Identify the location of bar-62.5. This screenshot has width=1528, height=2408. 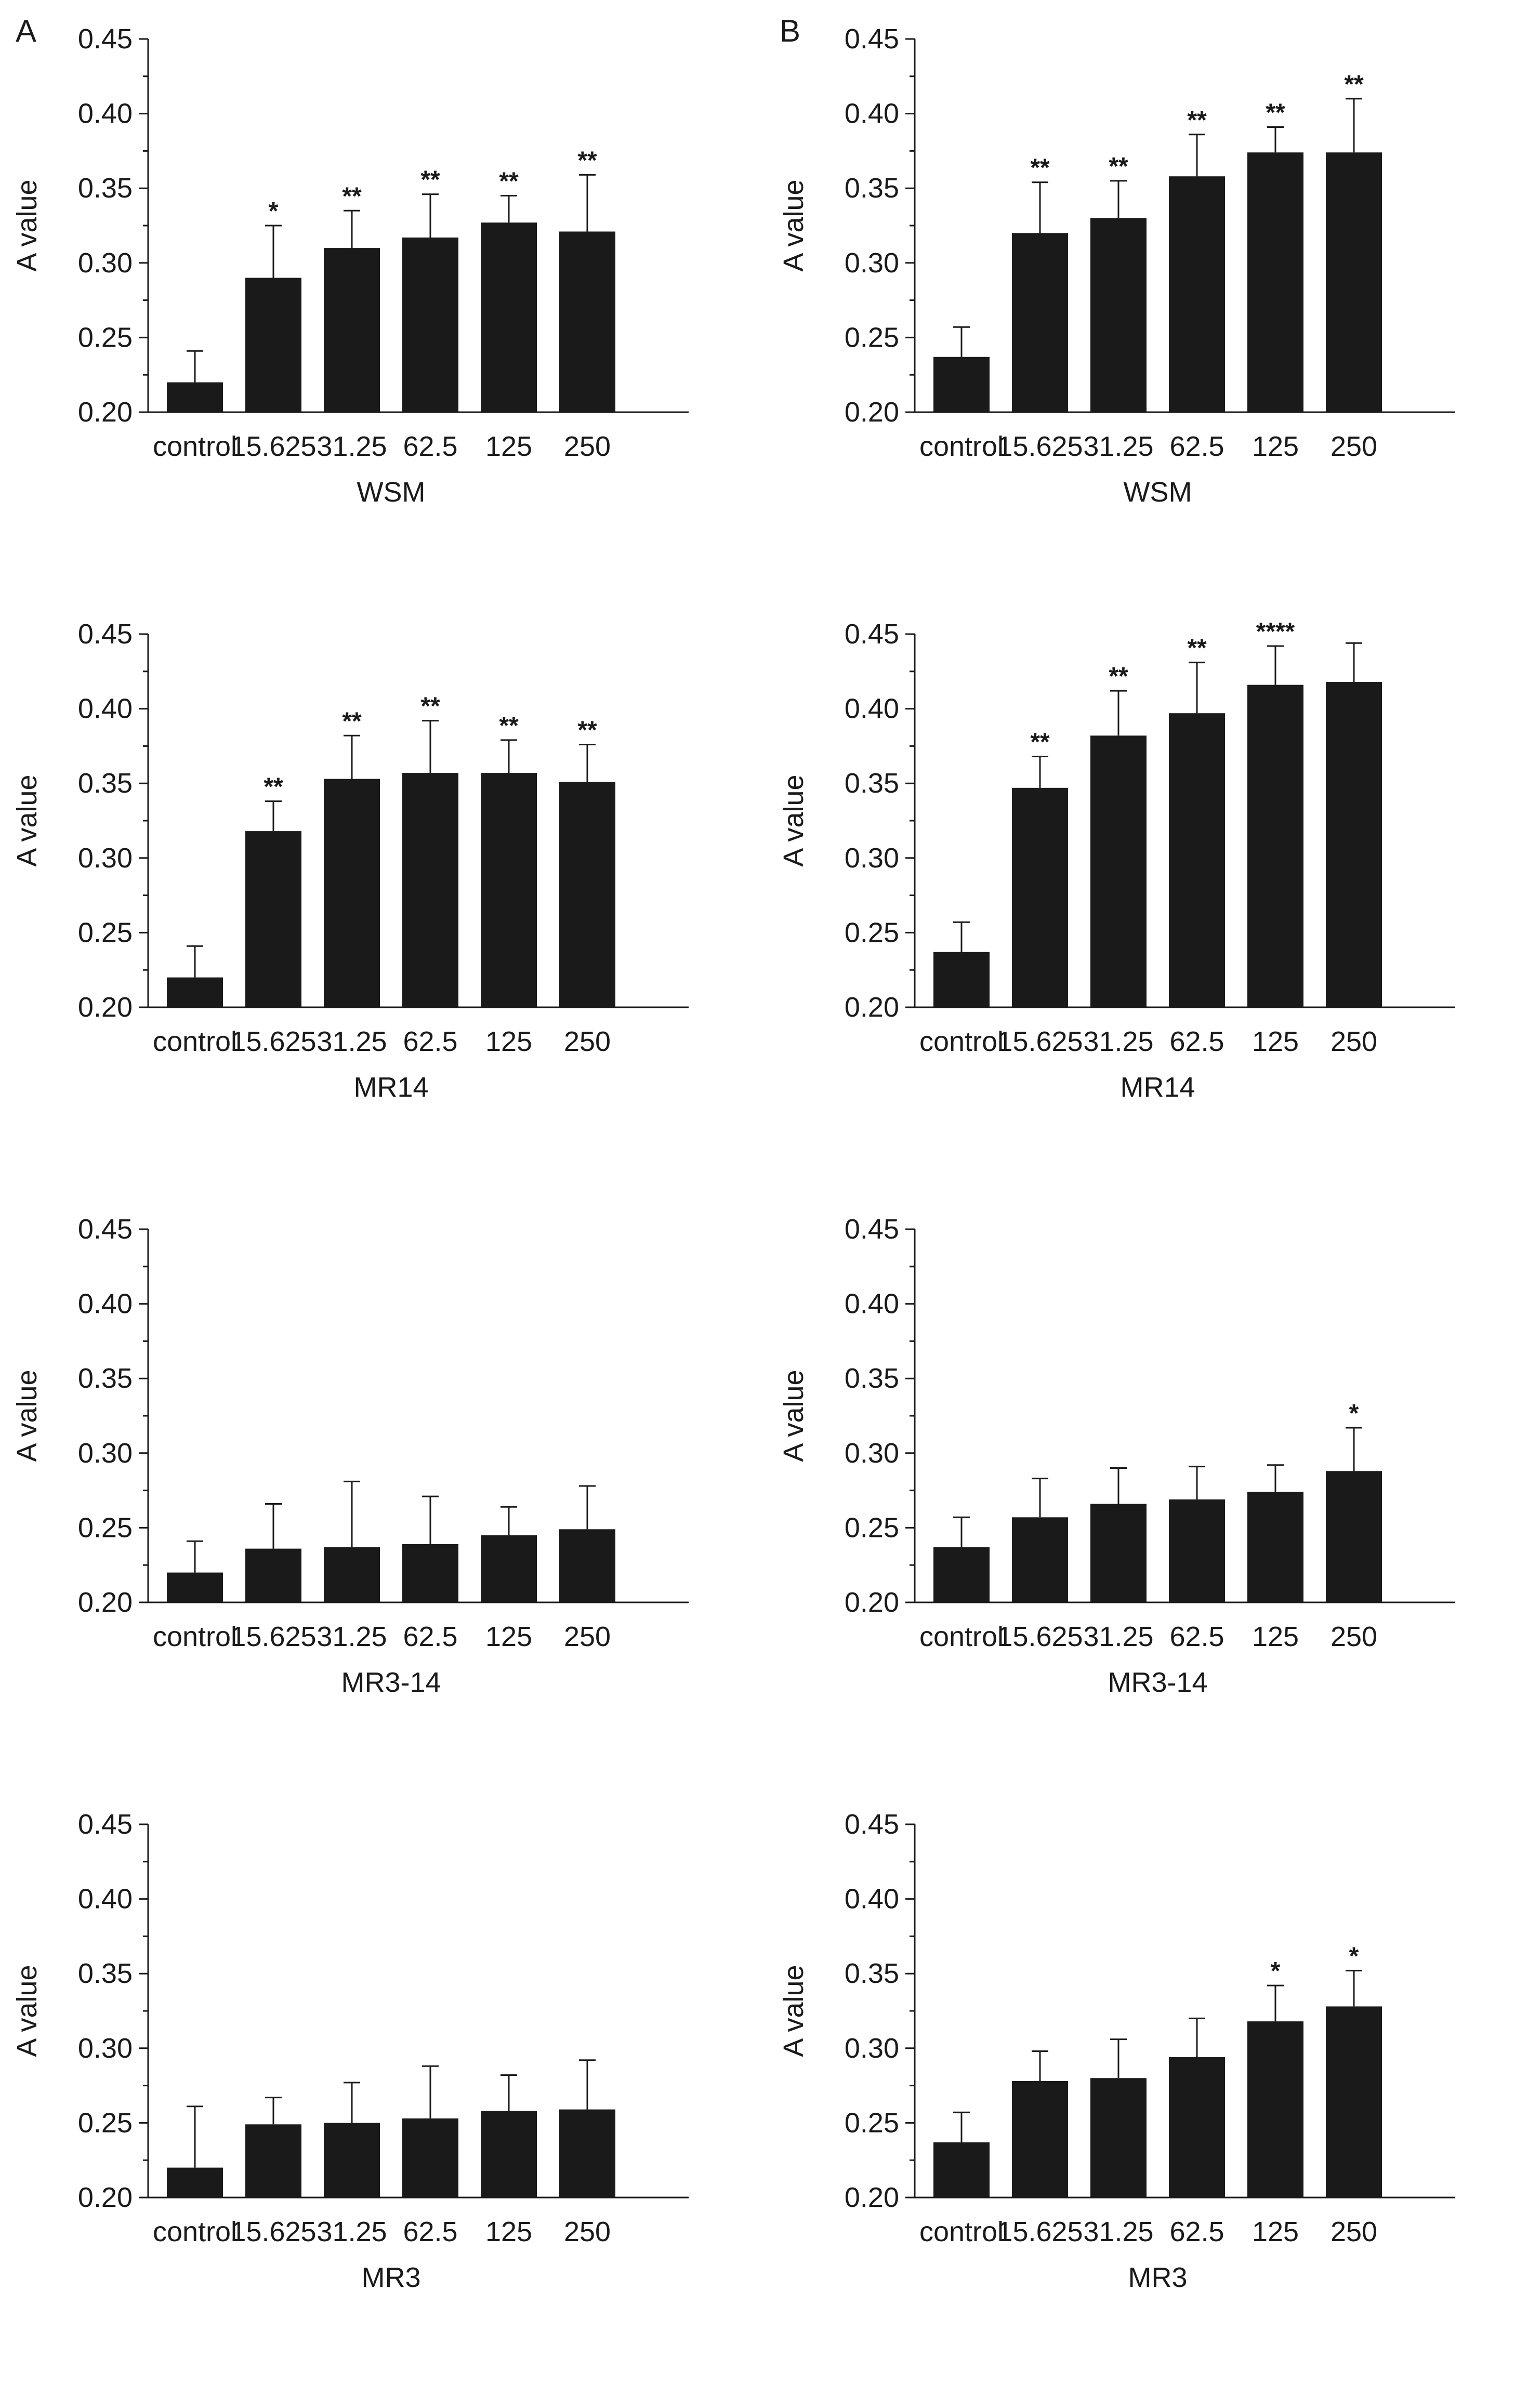
(430, 890).